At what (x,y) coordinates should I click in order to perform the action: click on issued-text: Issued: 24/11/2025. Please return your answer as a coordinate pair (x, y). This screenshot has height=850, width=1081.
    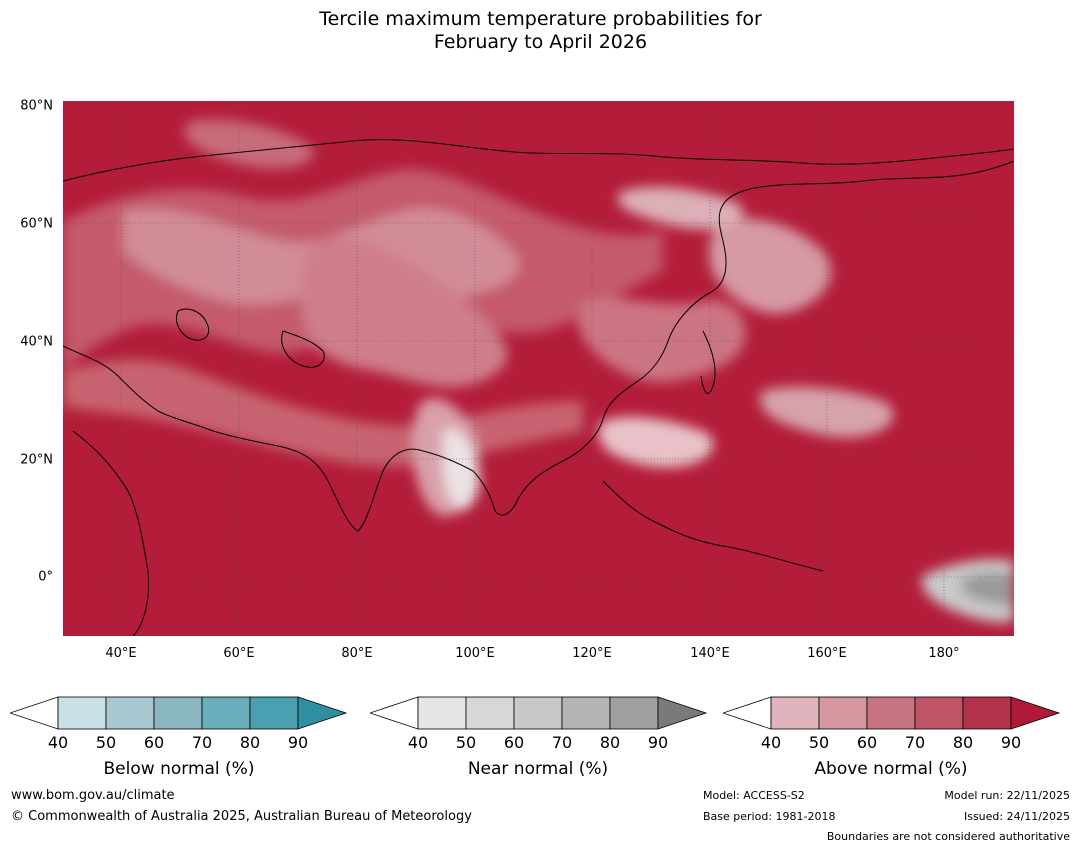
    Looking at the image, I should click on (1016, 816).